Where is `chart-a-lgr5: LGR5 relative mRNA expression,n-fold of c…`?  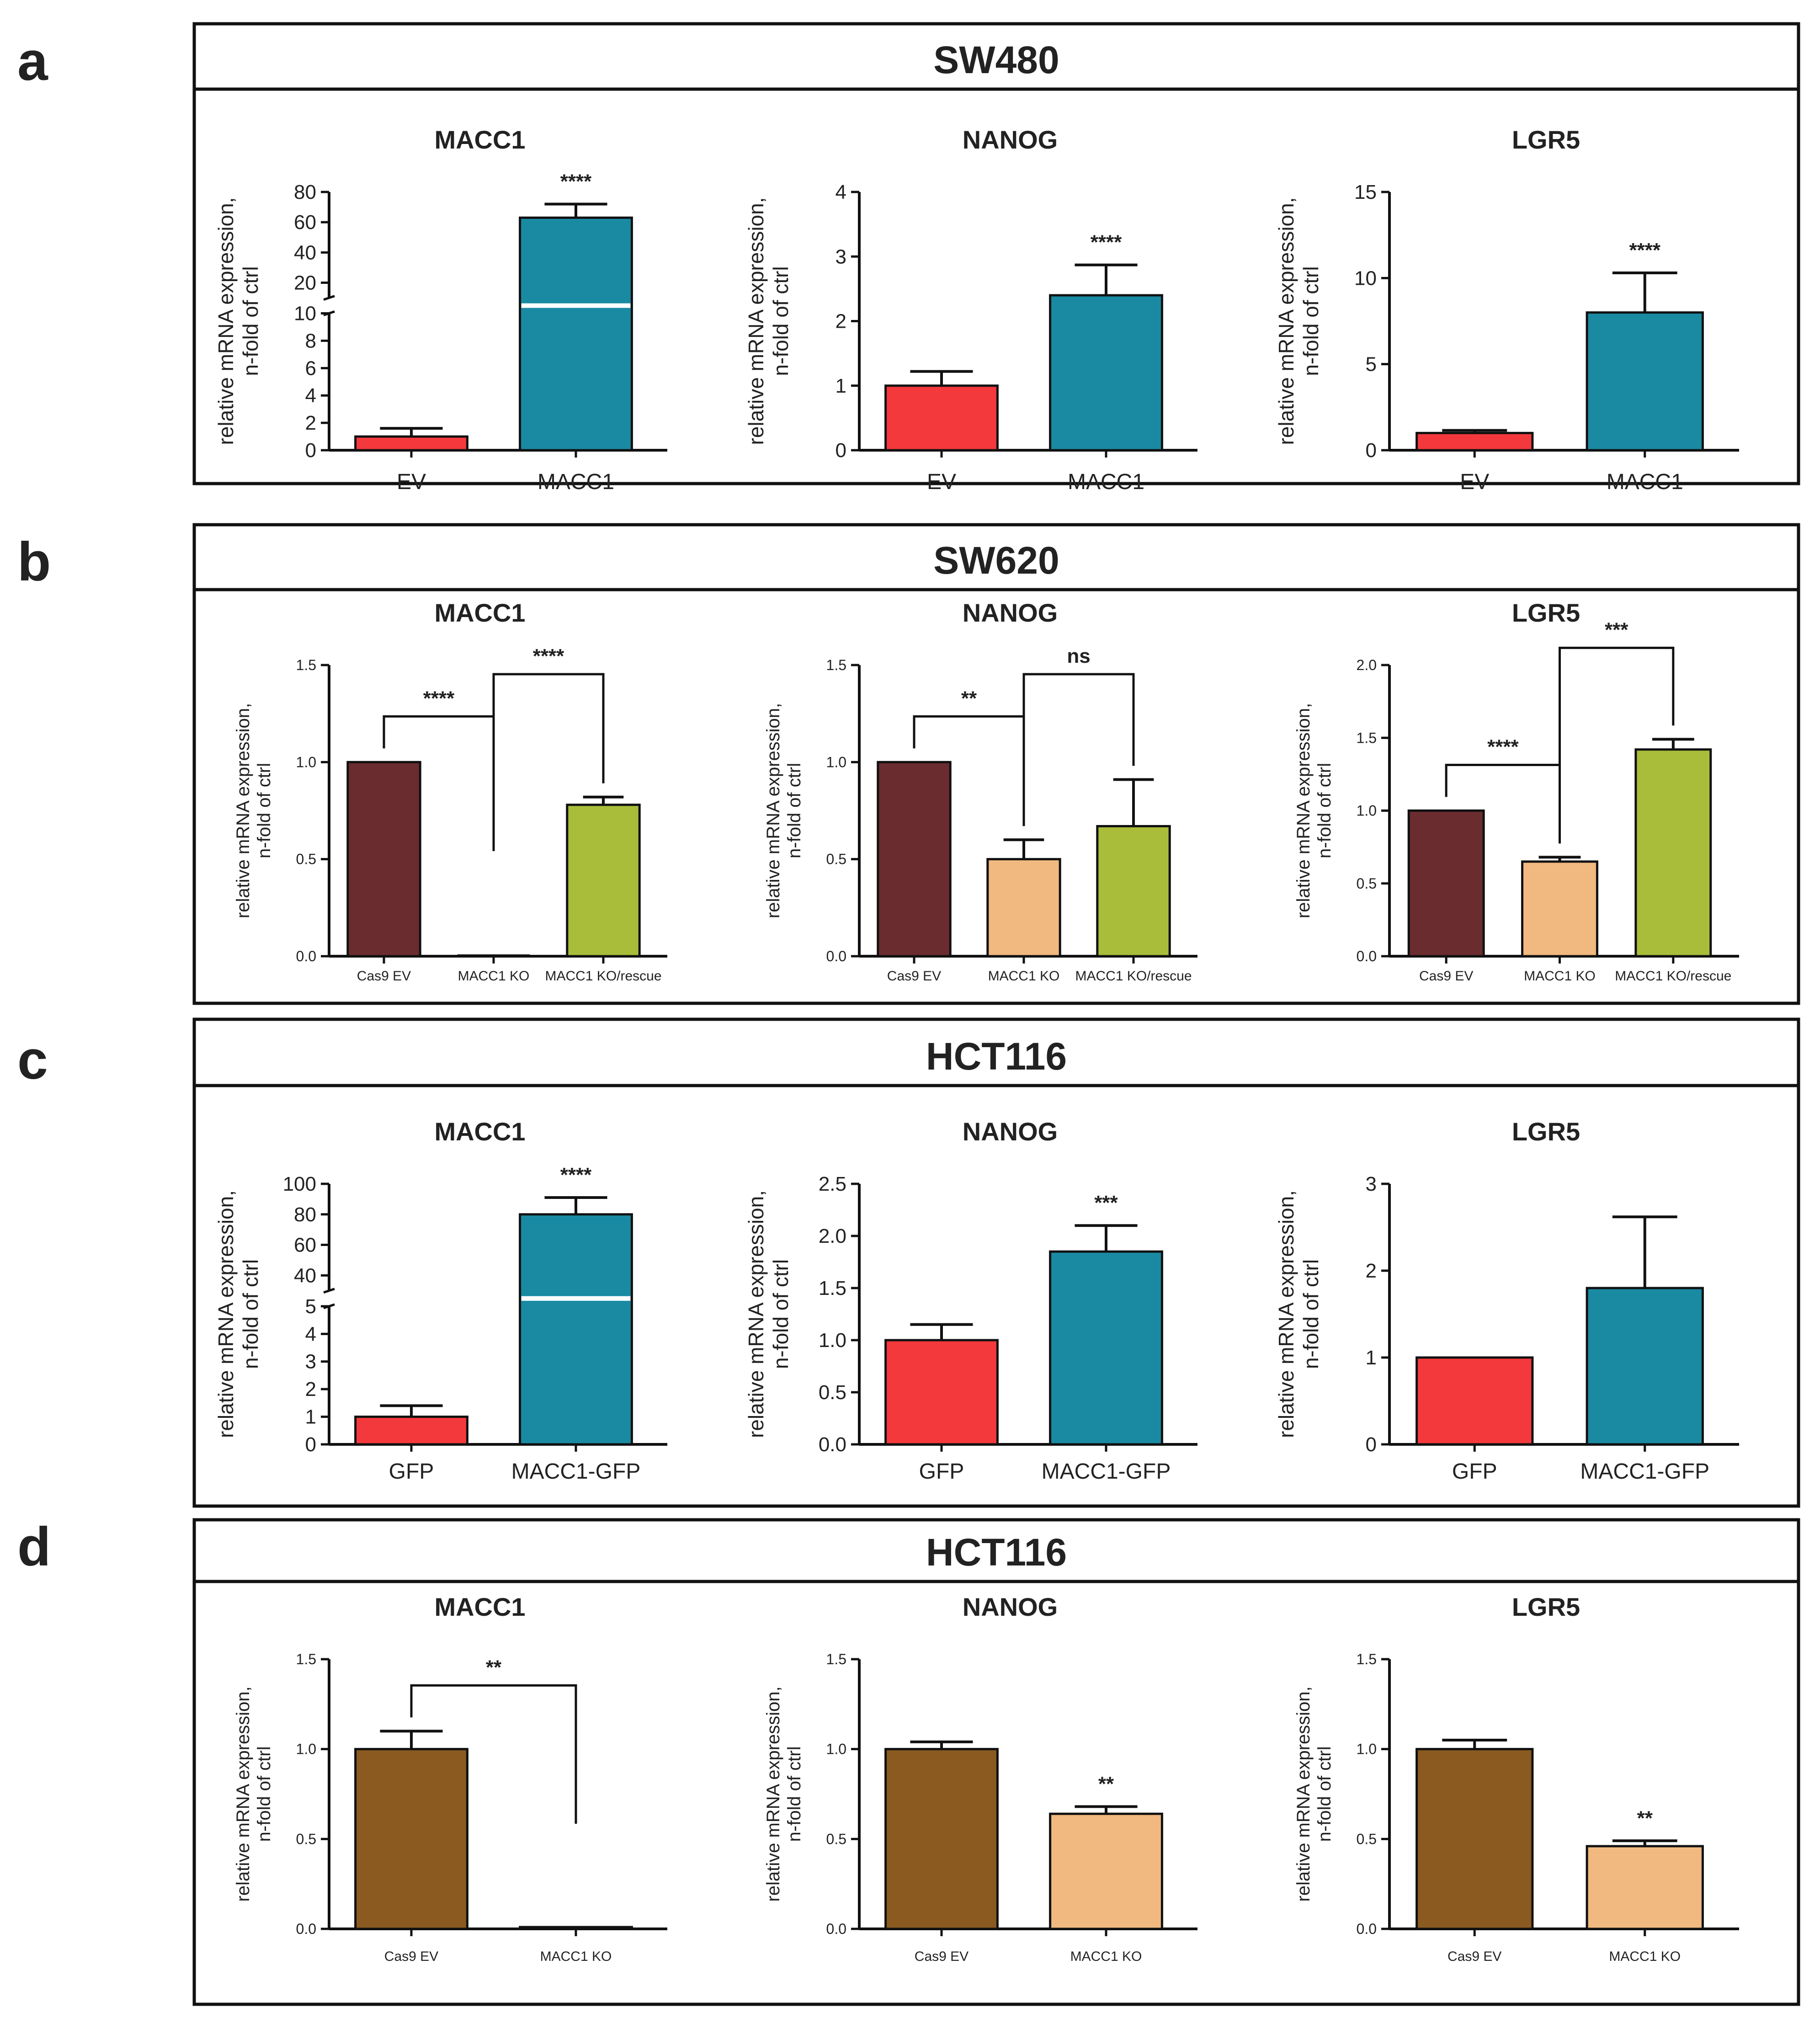
chart-a-lgr5: LGR5 relative mRNA expression,n-fold of c… is located at coordinates (1507, 309).